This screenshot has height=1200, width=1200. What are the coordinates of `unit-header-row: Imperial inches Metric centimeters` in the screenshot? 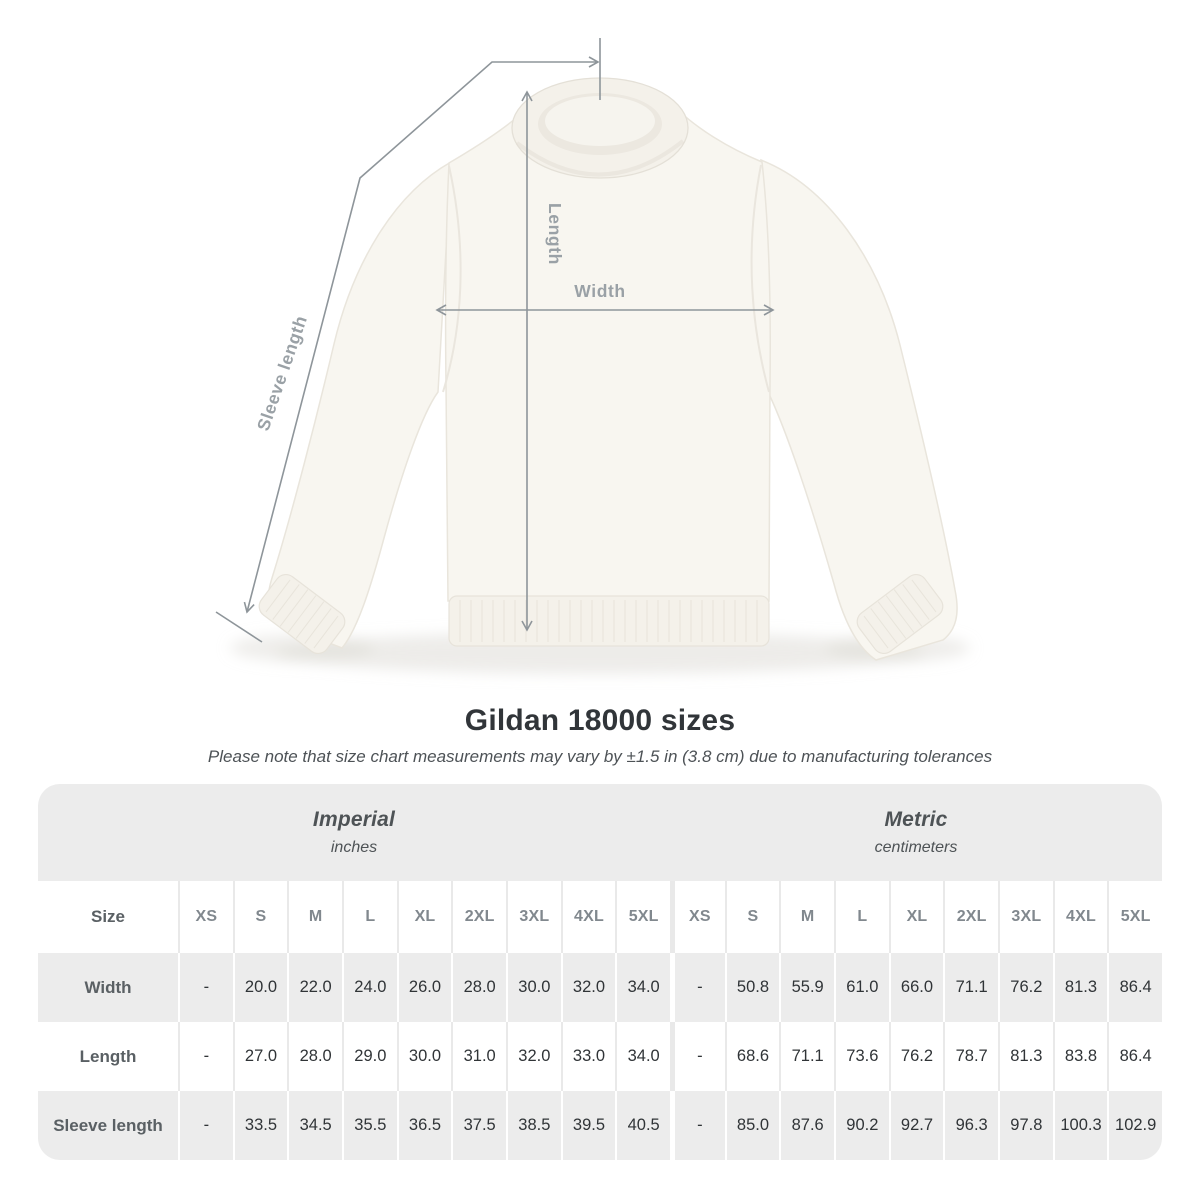 It's located at (600, 832).